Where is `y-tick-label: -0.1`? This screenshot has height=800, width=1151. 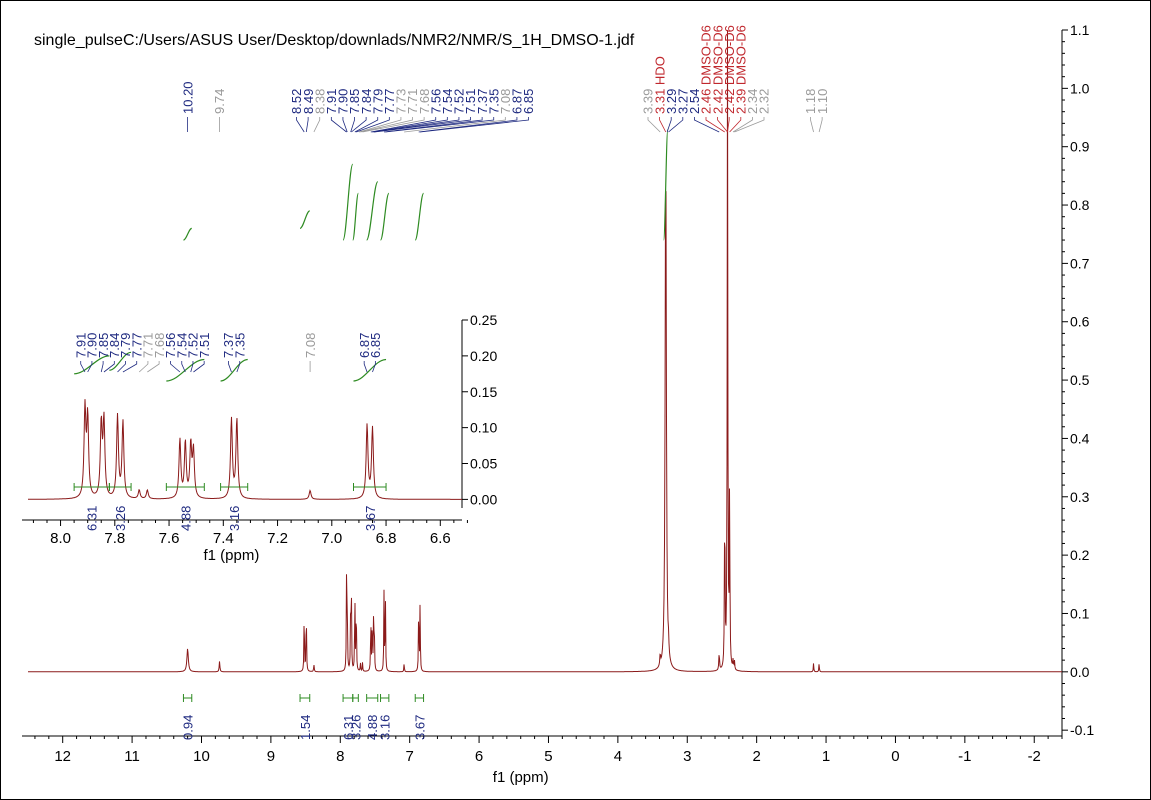 y-tick-label: -0.1 is located at coordinates (1082, 730).